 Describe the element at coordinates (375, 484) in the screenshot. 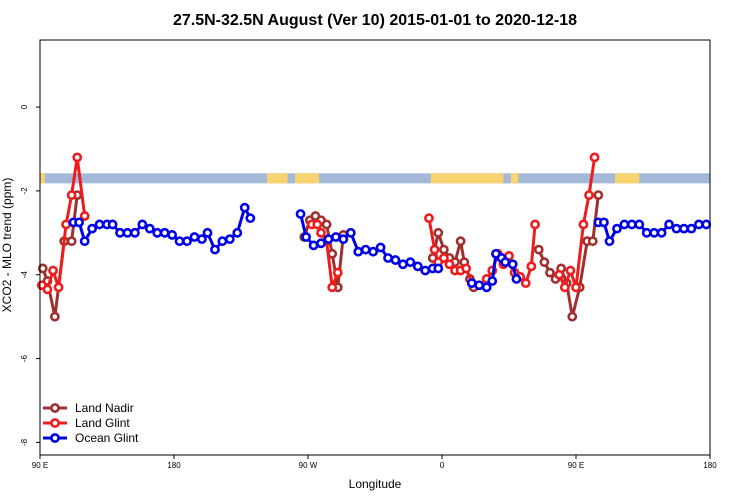

I see `x-axis-label: Longitude` at that location.